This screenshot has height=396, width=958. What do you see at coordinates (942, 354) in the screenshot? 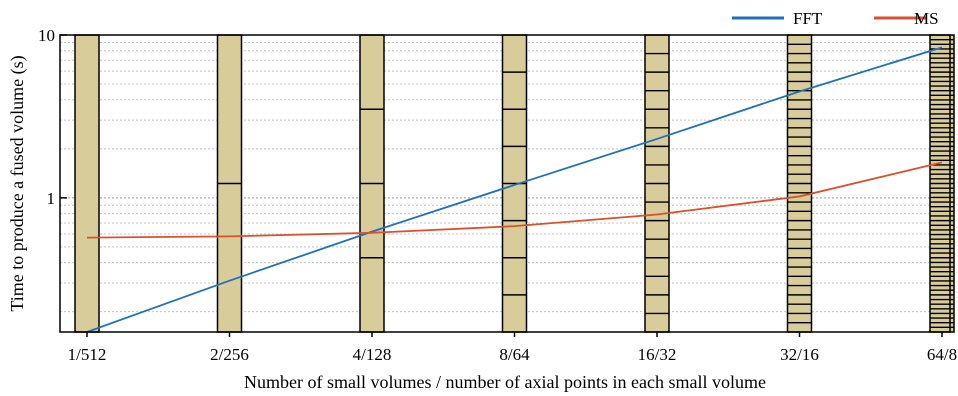
I see `x-tick-label: 64/8` at bounding box center [942, 354].